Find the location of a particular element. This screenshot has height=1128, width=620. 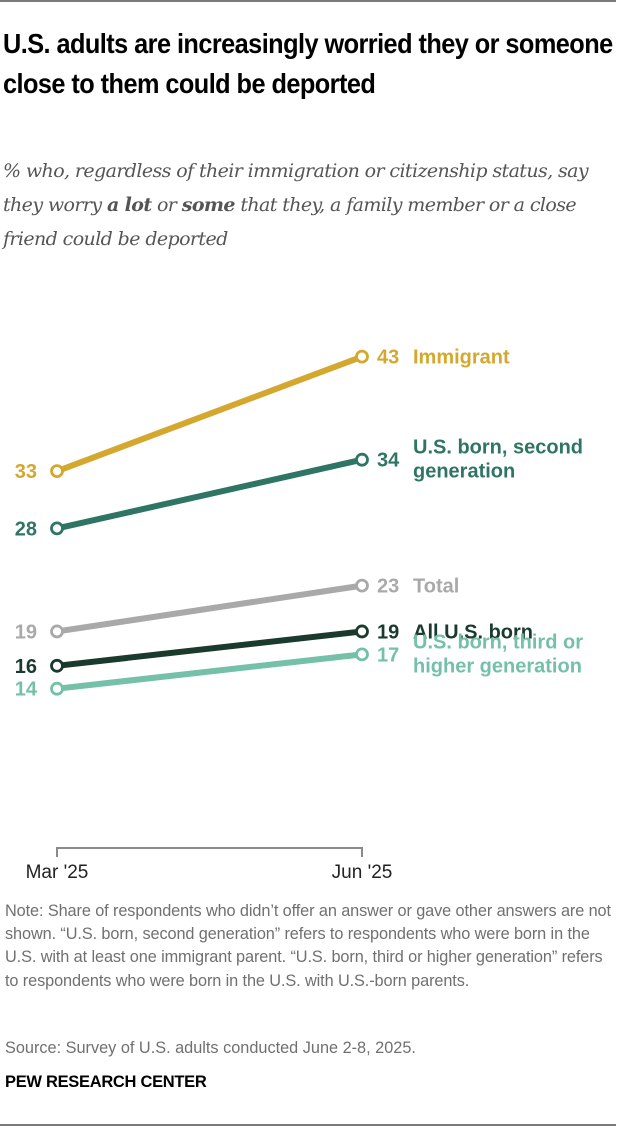

data-label-start: 16 is located at coordinates (26, 667).